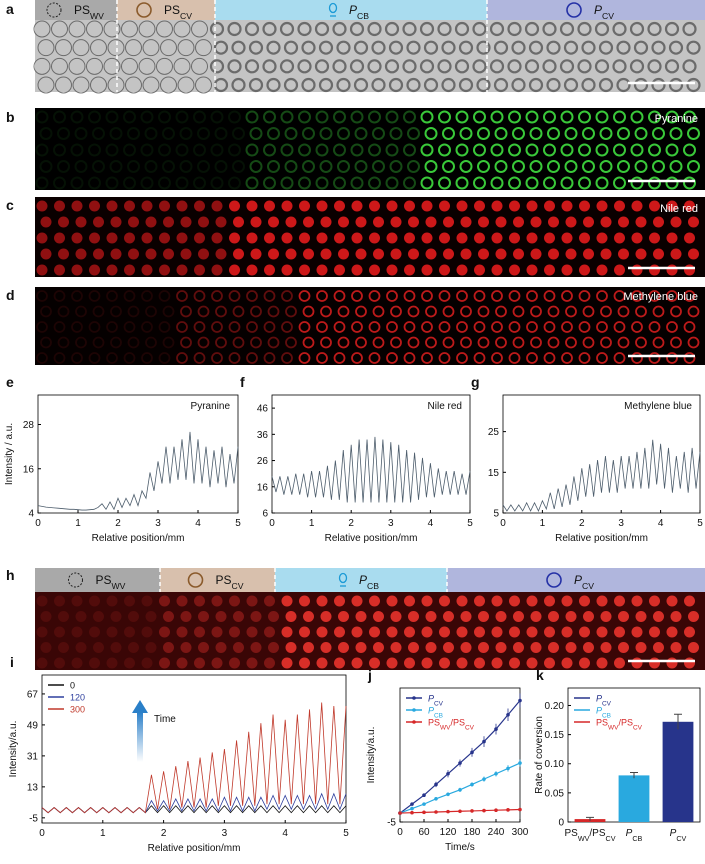  I want to click on header-segment, so click(351, 10).